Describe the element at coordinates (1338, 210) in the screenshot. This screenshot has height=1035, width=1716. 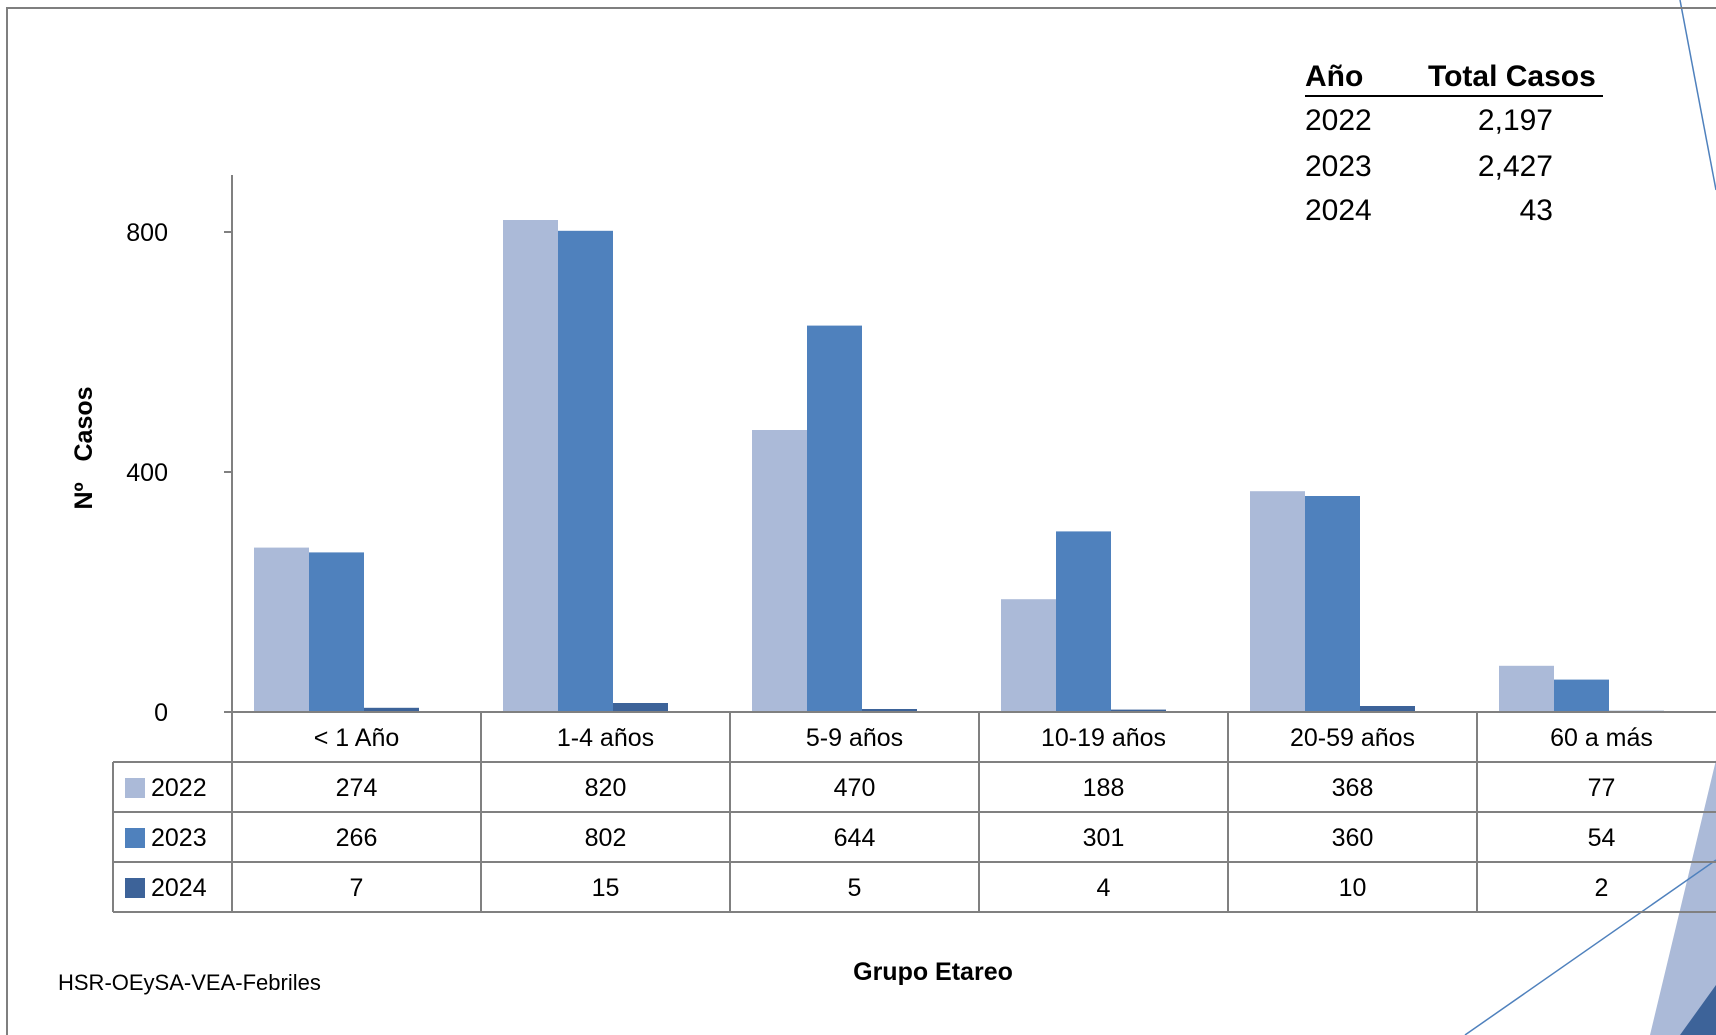
I see `totals-year: 2024` at that location.